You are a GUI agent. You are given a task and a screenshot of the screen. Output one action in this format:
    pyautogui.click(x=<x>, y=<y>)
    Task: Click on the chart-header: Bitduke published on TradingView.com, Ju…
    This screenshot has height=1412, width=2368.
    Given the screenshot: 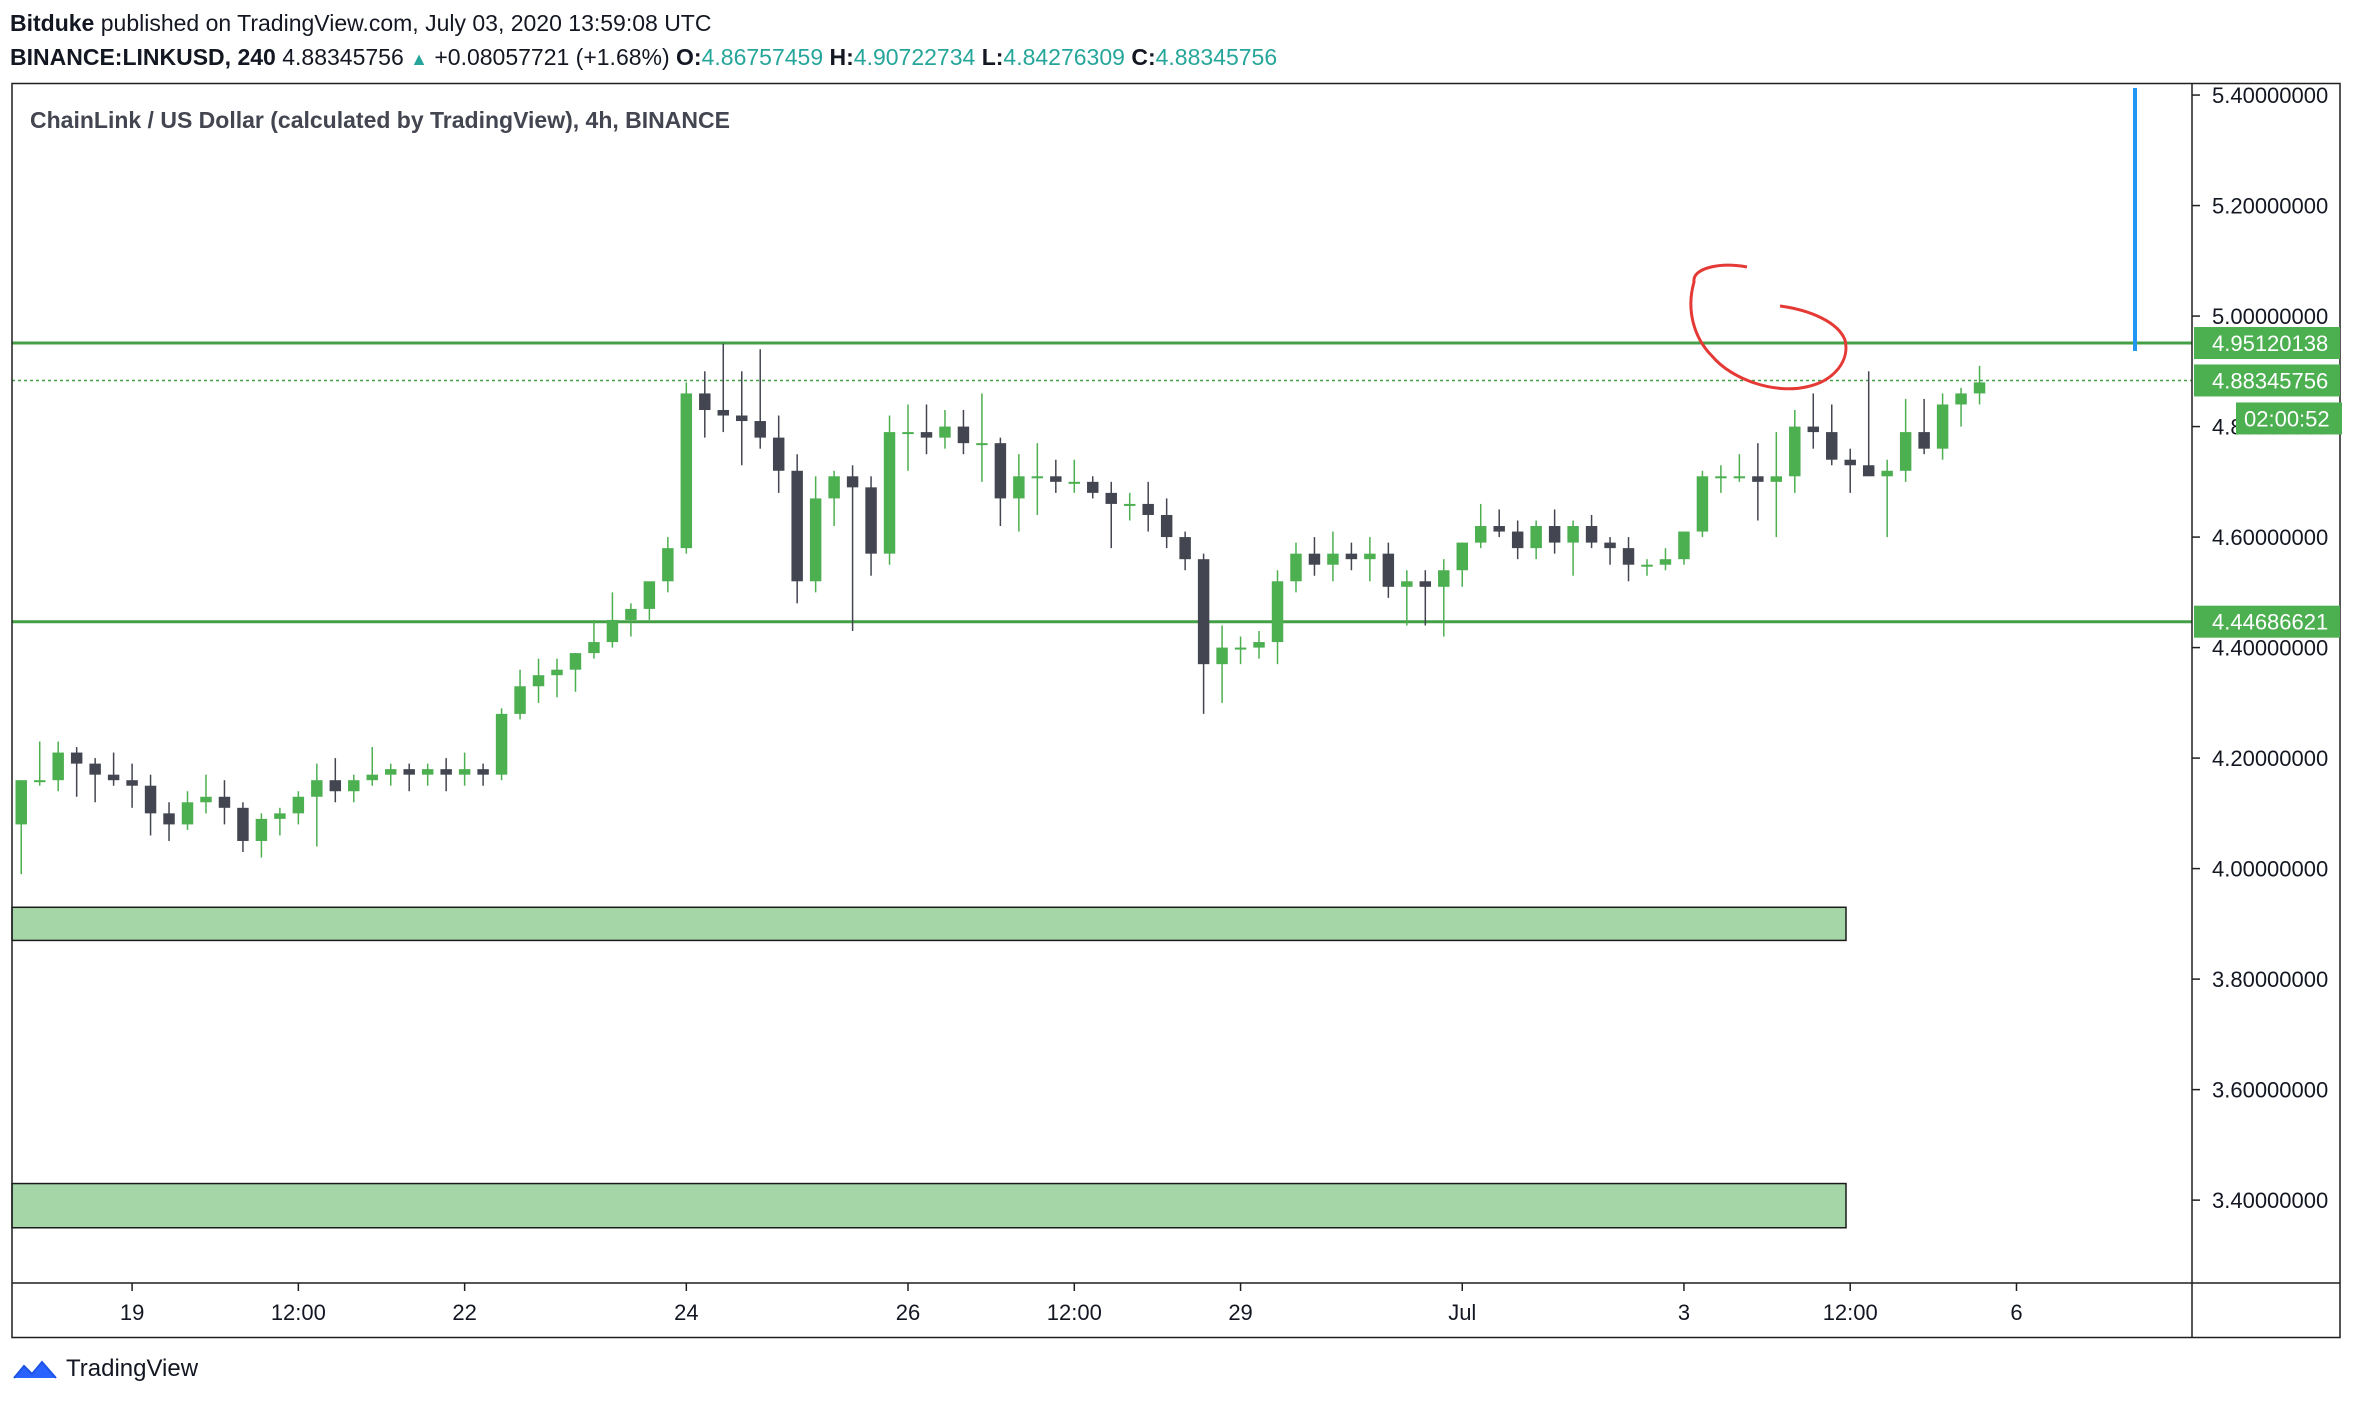 What is the action you would take?
    pyautogui.click(x=1180, y=41)
    